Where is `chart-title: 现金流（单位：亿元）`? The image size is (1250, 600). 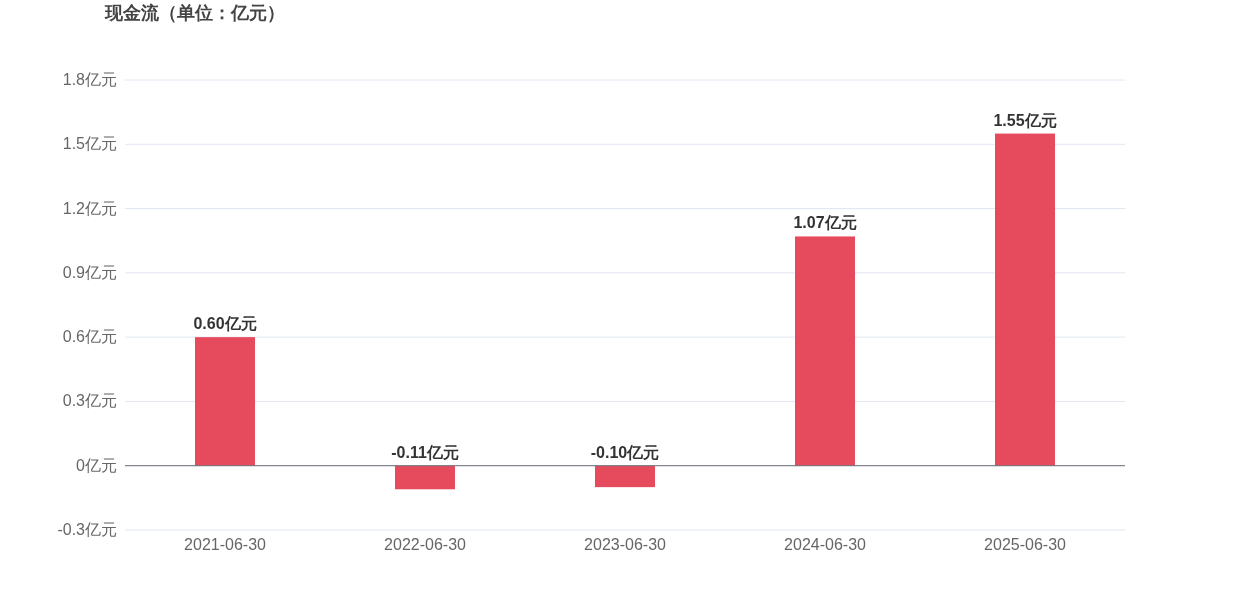
chart-title: 现金流（单位：亿元） is located at coordinates (194, 13).